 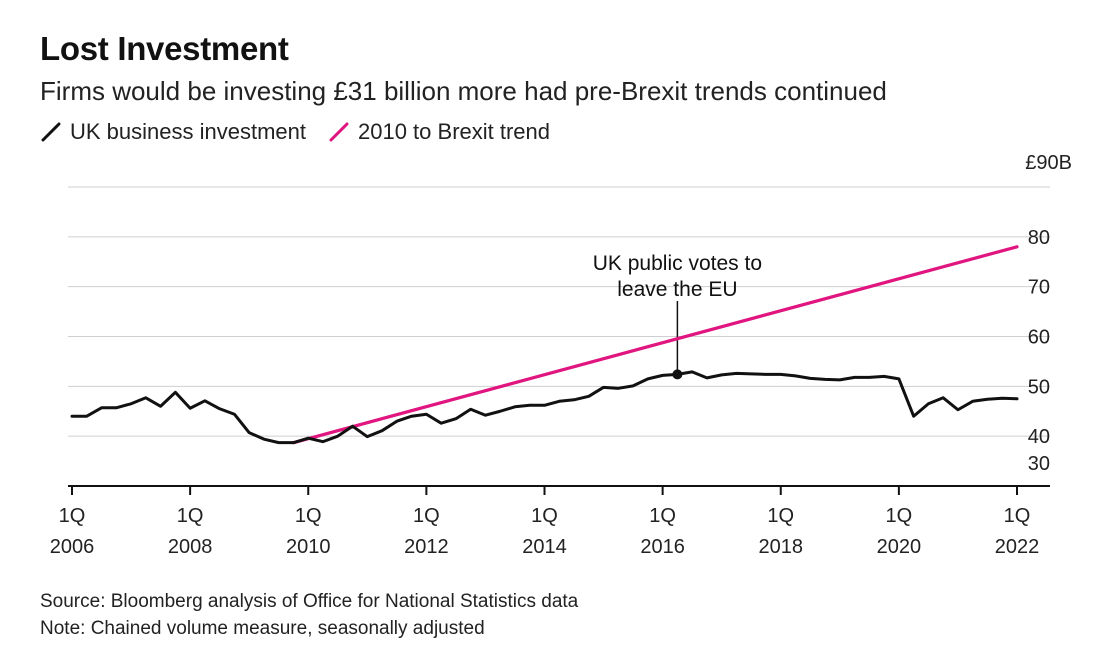 I want to click on legend-label-investment: UK business investment, so click(x=188, y=131).